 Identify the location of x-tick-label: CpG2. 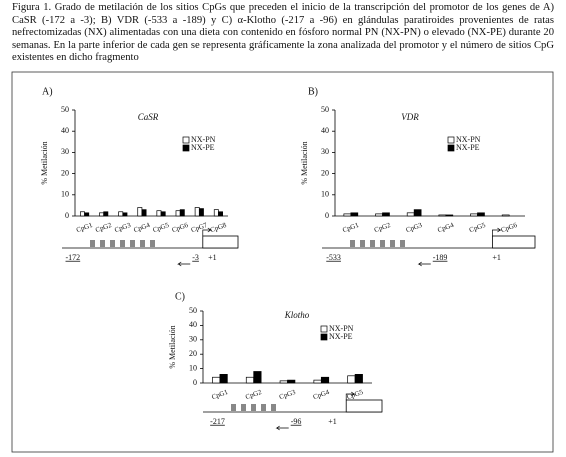
(103, 227).